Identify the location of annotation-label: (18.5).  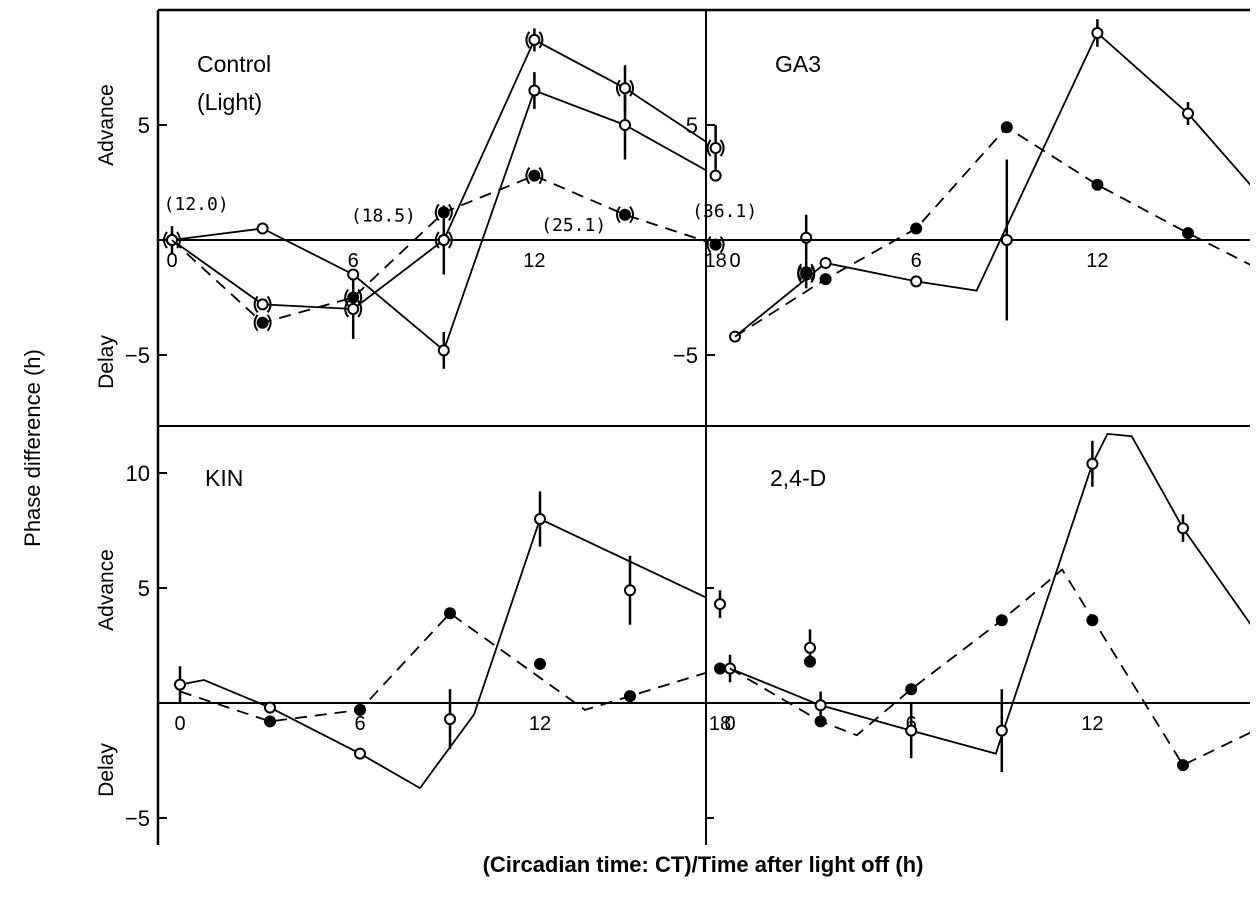
(383, 216).